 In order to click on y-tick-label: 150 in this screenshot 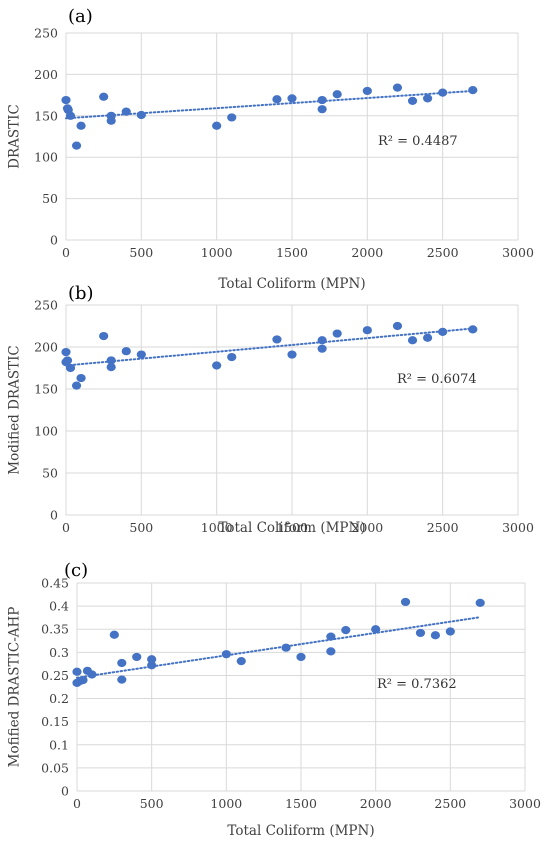, I will do `click(46, 115)`.